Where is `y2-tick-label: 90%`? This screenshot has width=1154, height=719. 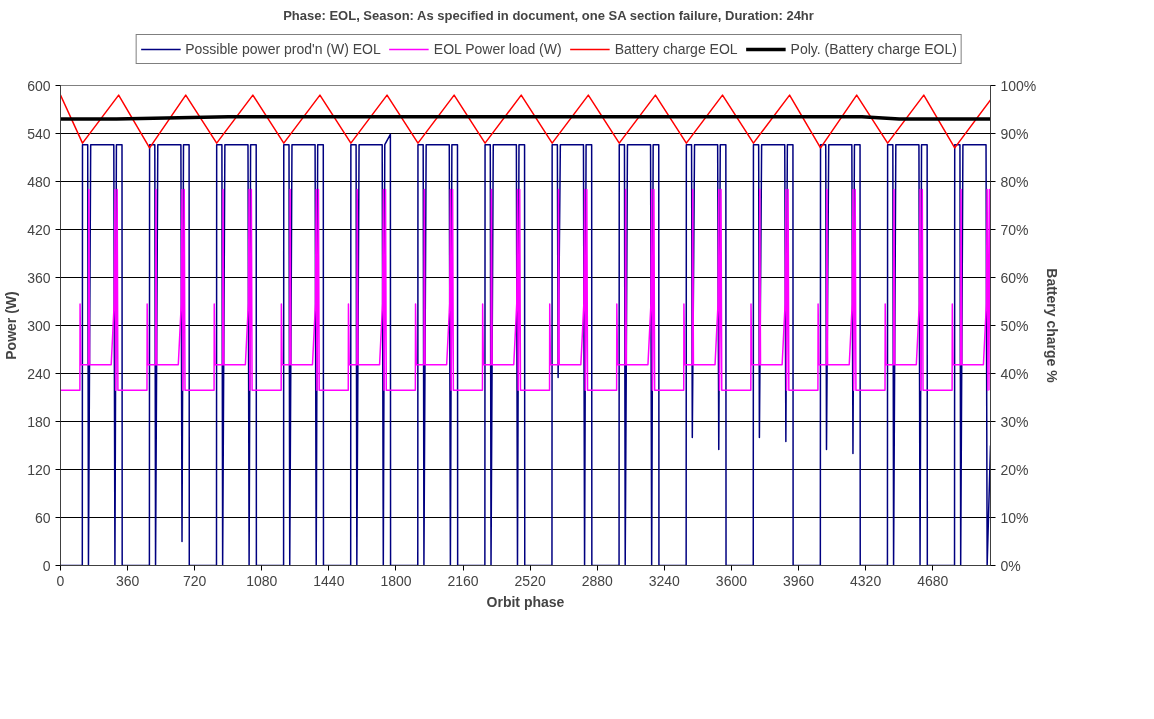
y2-tick-label: 90% is located at coordinates (1014, 133).